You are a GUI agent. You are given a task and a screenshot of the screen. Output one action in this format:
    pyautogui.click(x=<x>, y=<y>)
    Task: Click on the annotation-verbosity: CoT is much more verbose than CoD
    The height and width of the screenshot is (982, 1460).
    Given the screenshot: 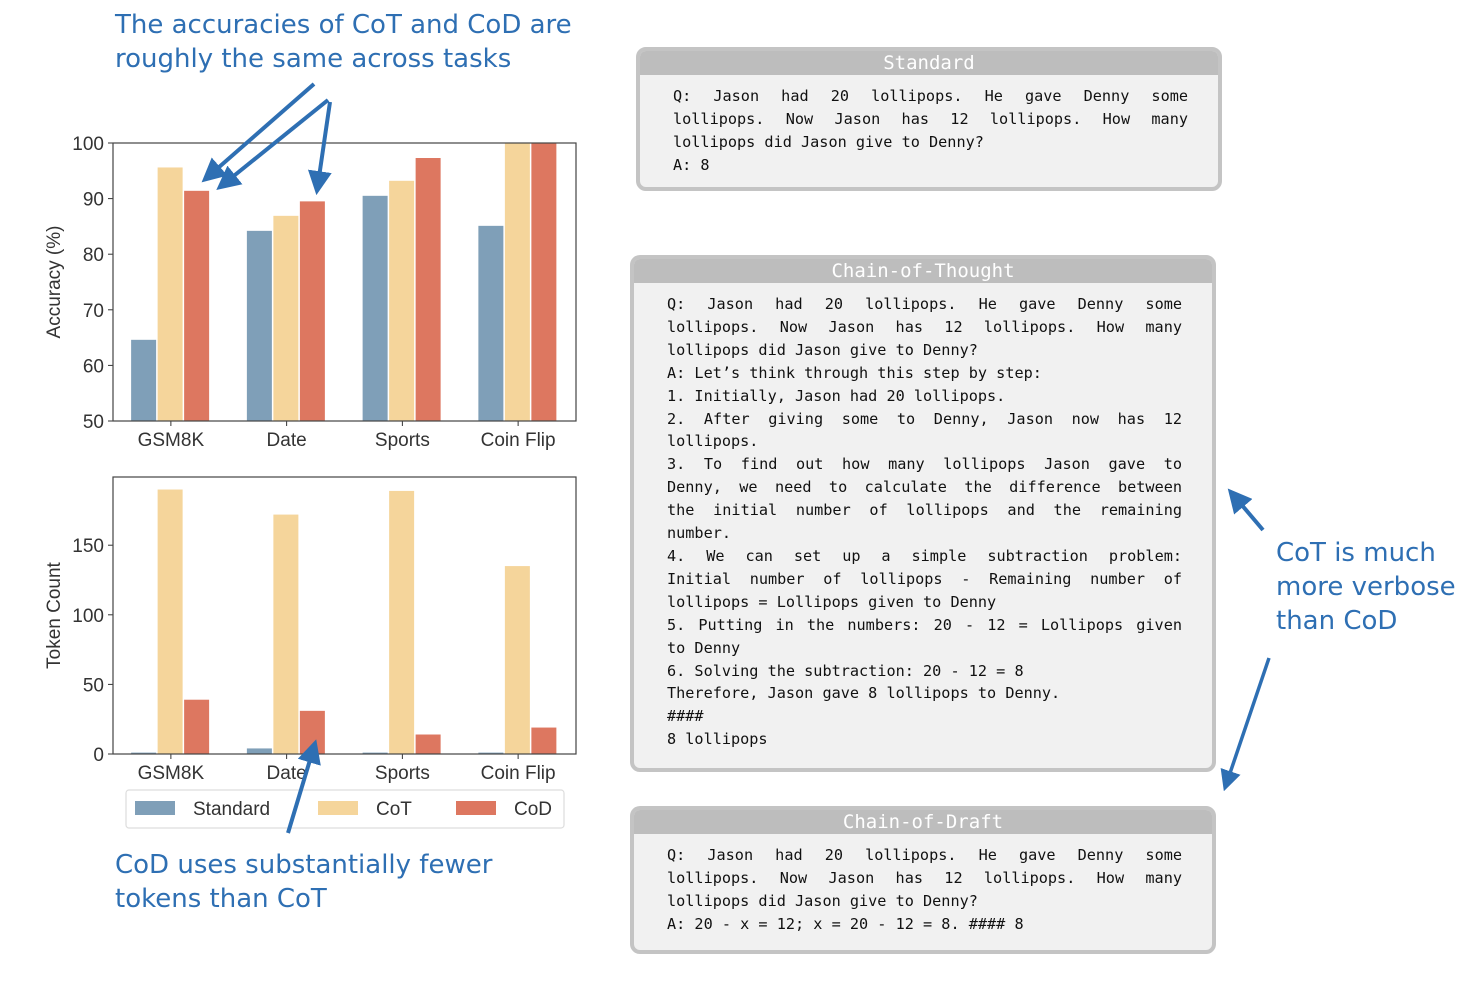 What is the action you would take?
    pyautogui.click(x=1366, y=587)
    